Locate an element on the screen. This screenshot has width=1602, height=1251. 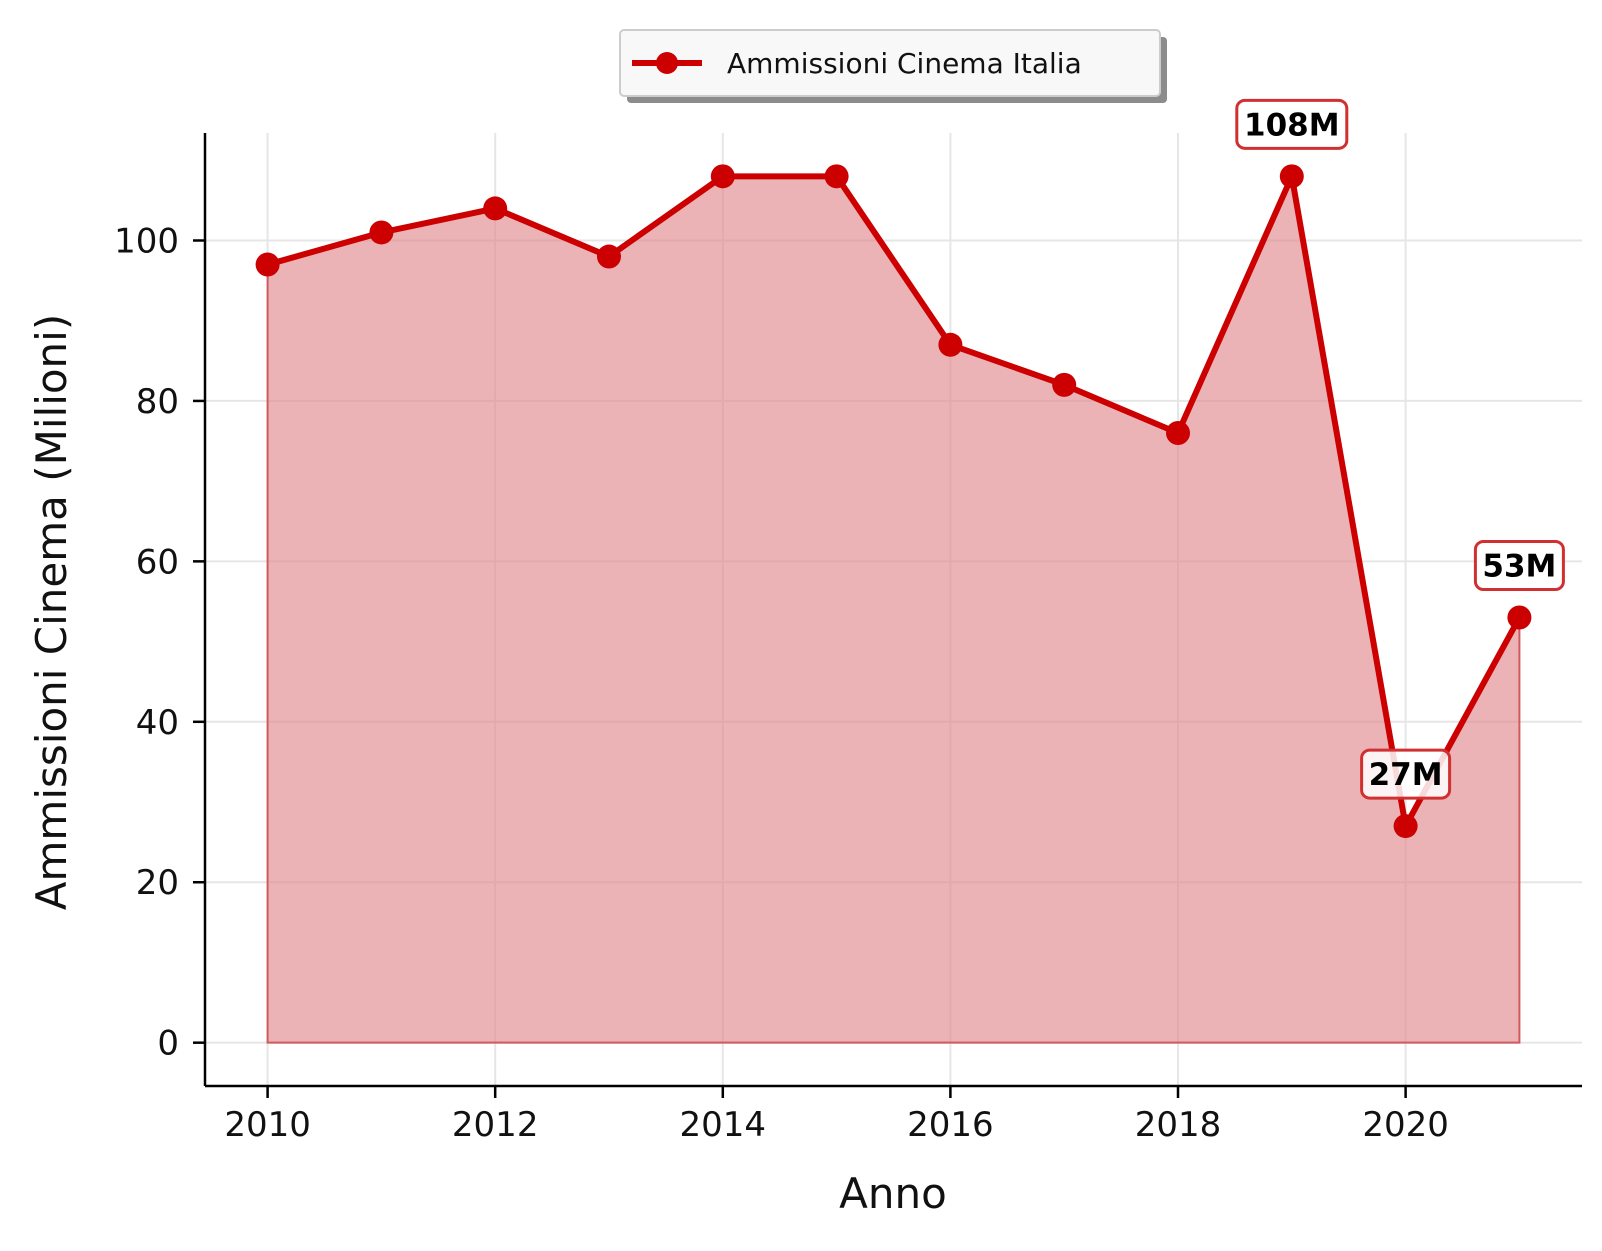
legend-label: Ammissioni Cinema Italia is located at coordinates (904, 63).